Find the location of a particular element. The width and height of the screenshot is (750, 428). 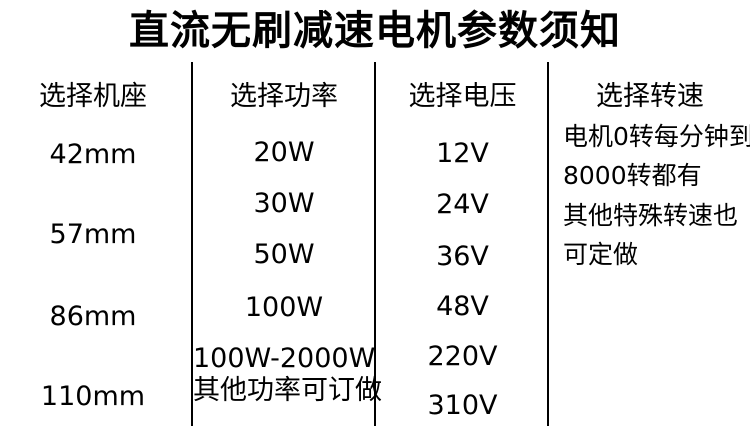

cell-power-6: 其他功率可订做 is located at coordinates (287, 390).